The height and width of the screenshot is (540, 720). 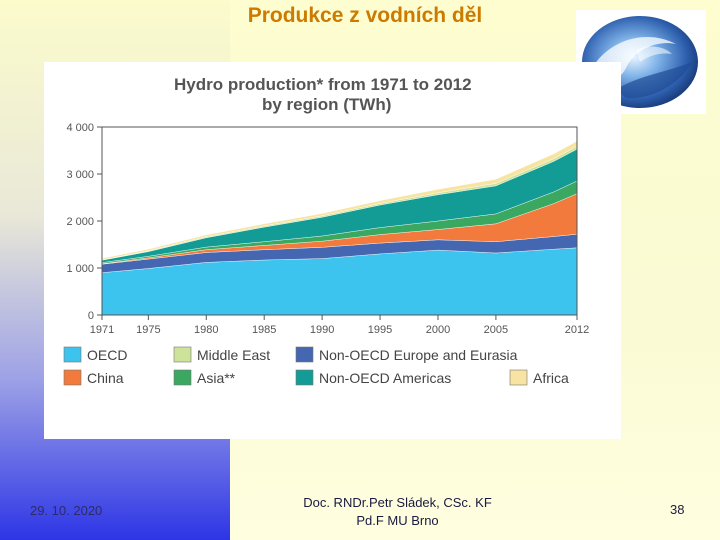 I want to click on x-tick-label: 2012, so click(x=577, y=330).